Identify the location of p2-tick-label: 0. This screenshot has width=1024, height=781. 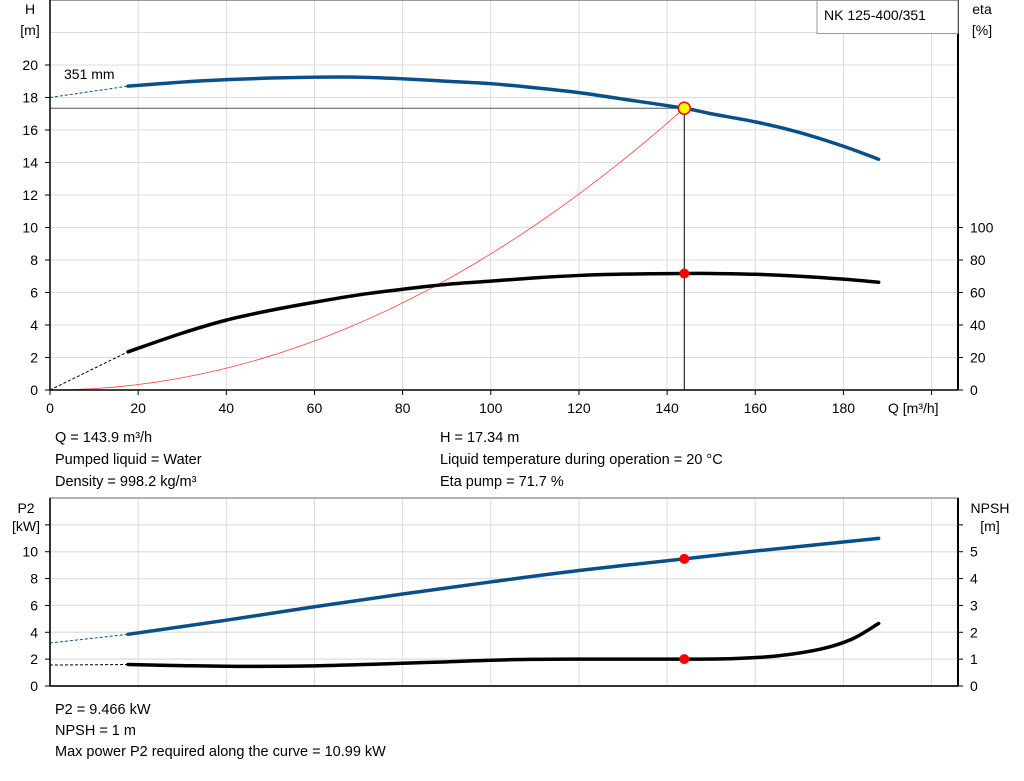
(34, 686).